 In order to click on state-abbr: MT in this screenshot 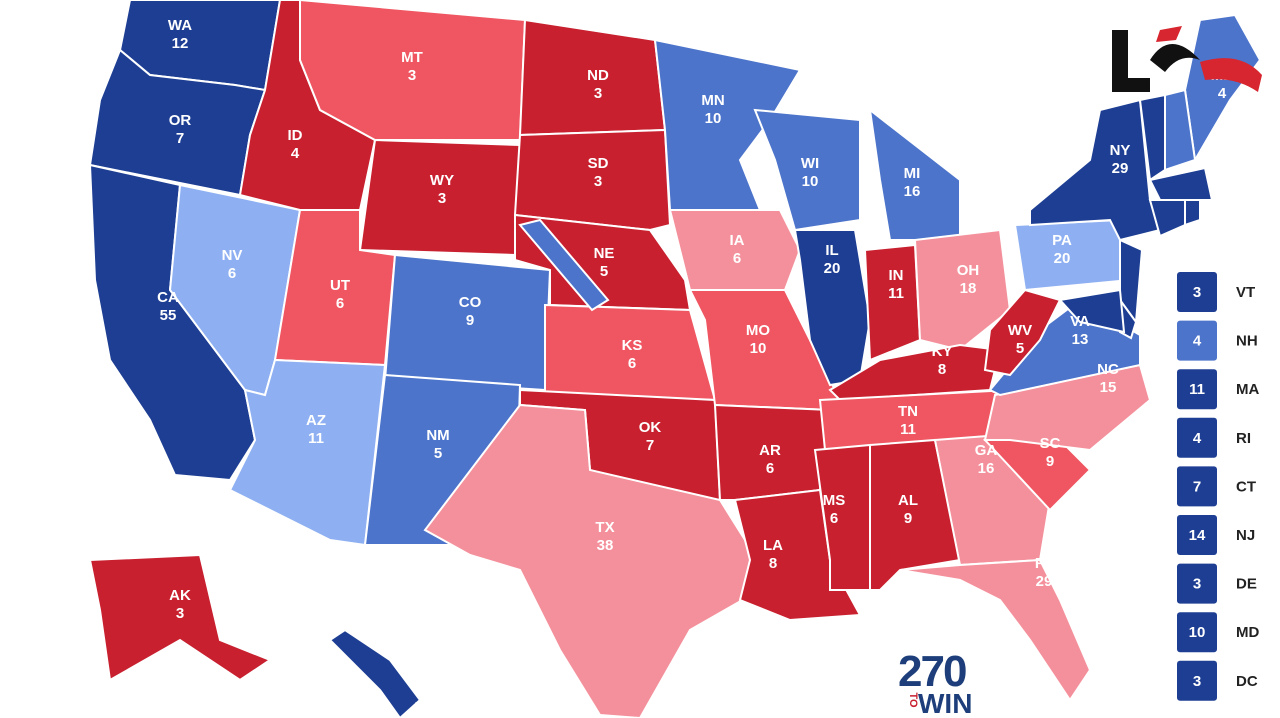, I will do `click(412, 57)`.